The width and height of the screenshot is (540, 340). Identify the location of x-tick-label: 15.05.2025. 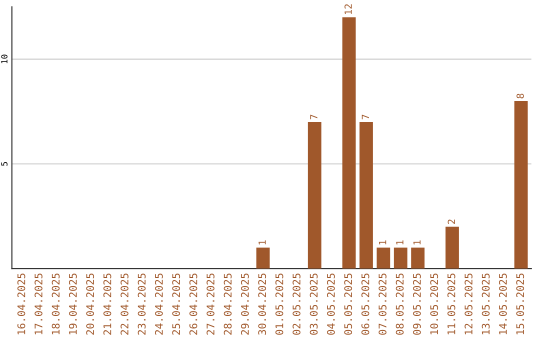
(520, 304).